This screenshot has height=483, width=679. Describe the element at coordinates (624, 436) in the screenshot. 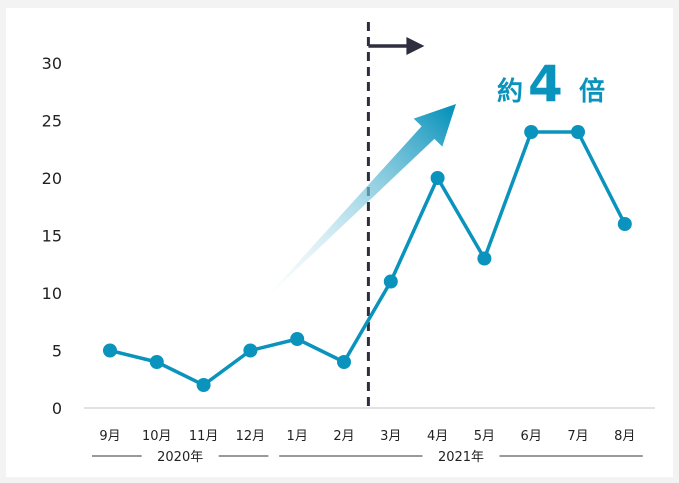

I see `x-tick-label: 8月` at that location.